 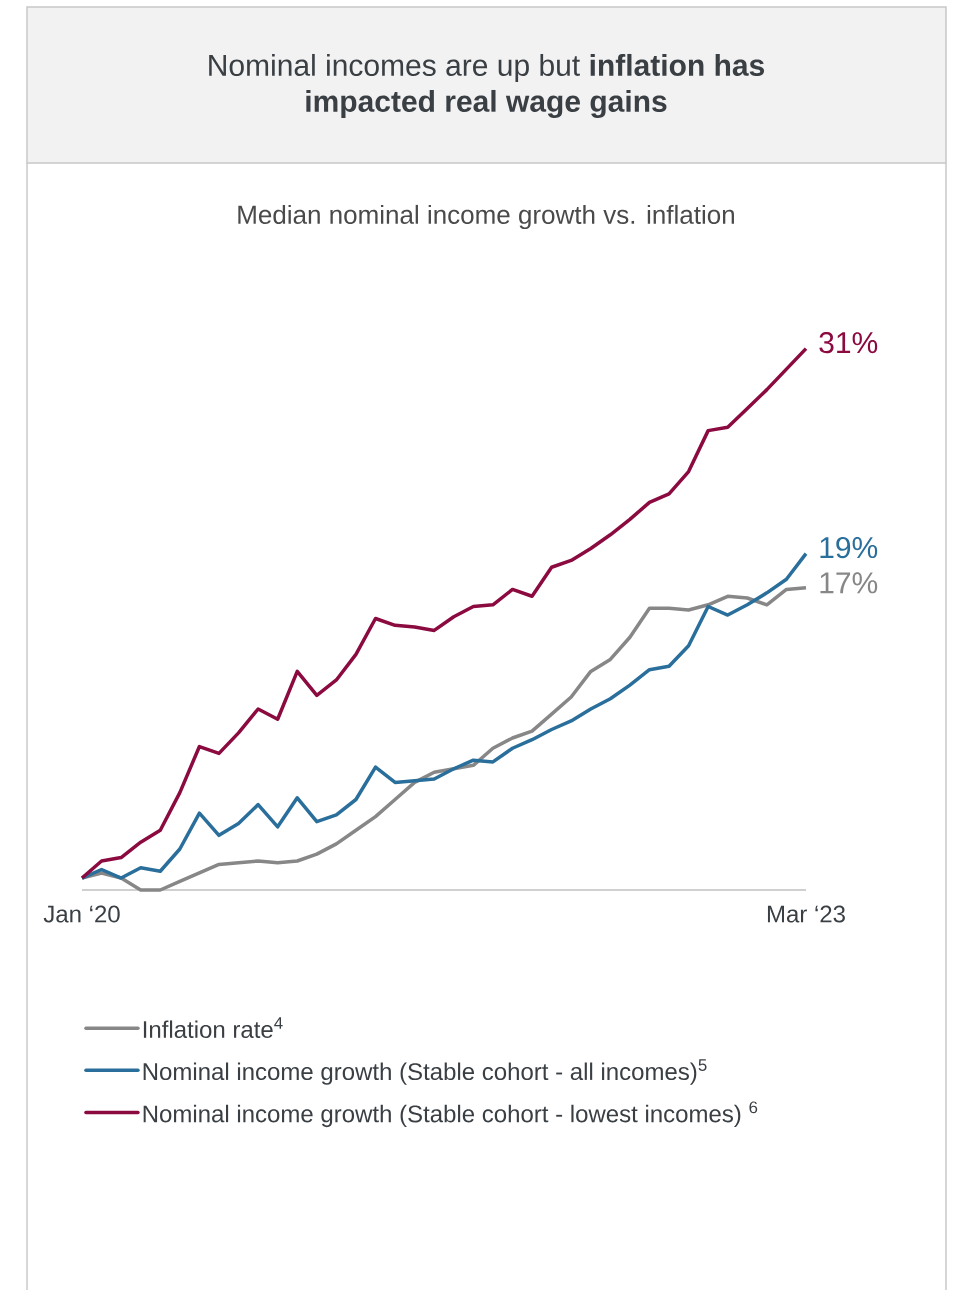 I want to click on data-label: 19%, so click(x=849, y=547).